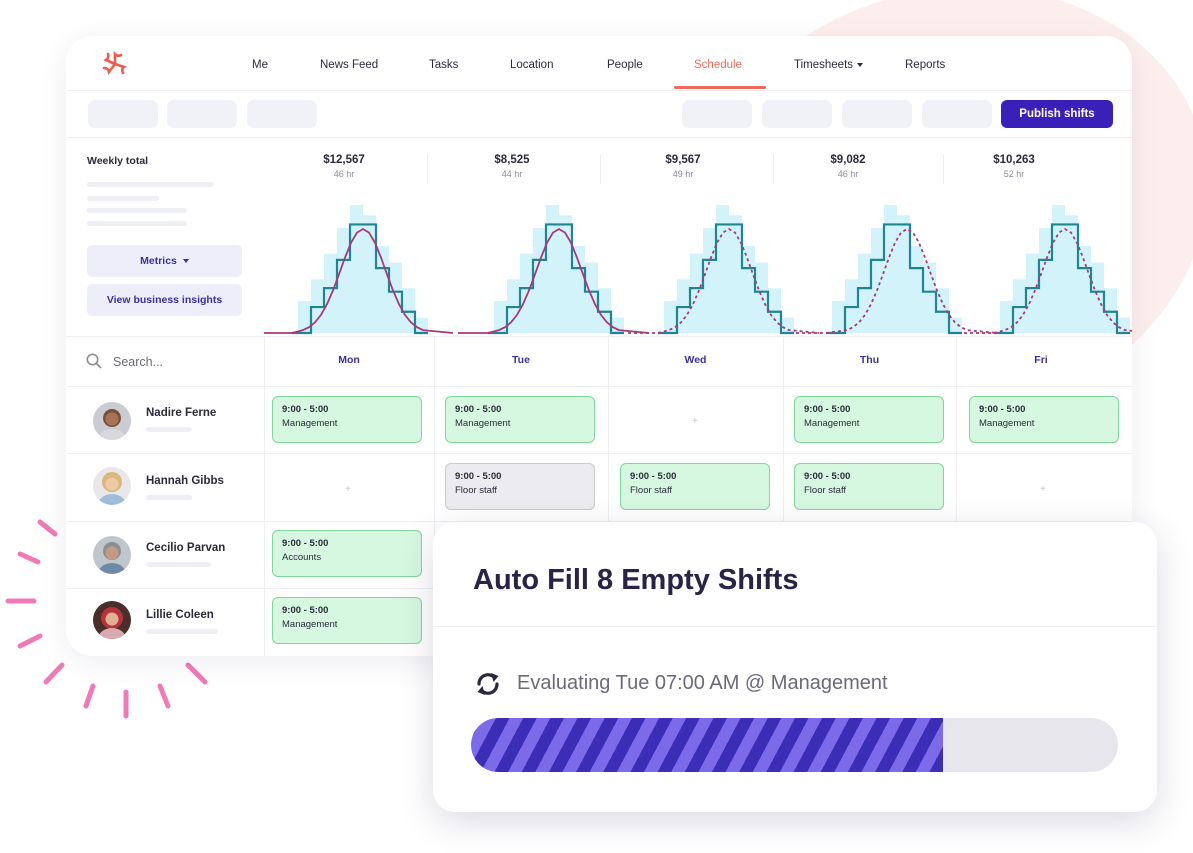 The width and height of the screenshot is (1193, 853). Describe the element at coordinates (532, 65) in the screenshot. I see `nav-location: Location` at that location.